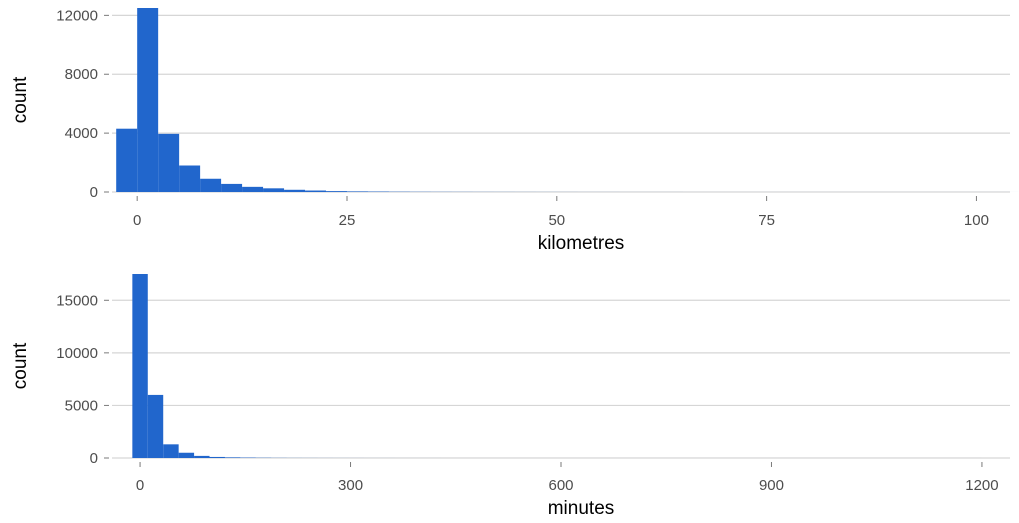  What do you see at coordinates (350, 485) in the screenshot?
I see `x-tick-label: 300` at bounding box center [350, 485].